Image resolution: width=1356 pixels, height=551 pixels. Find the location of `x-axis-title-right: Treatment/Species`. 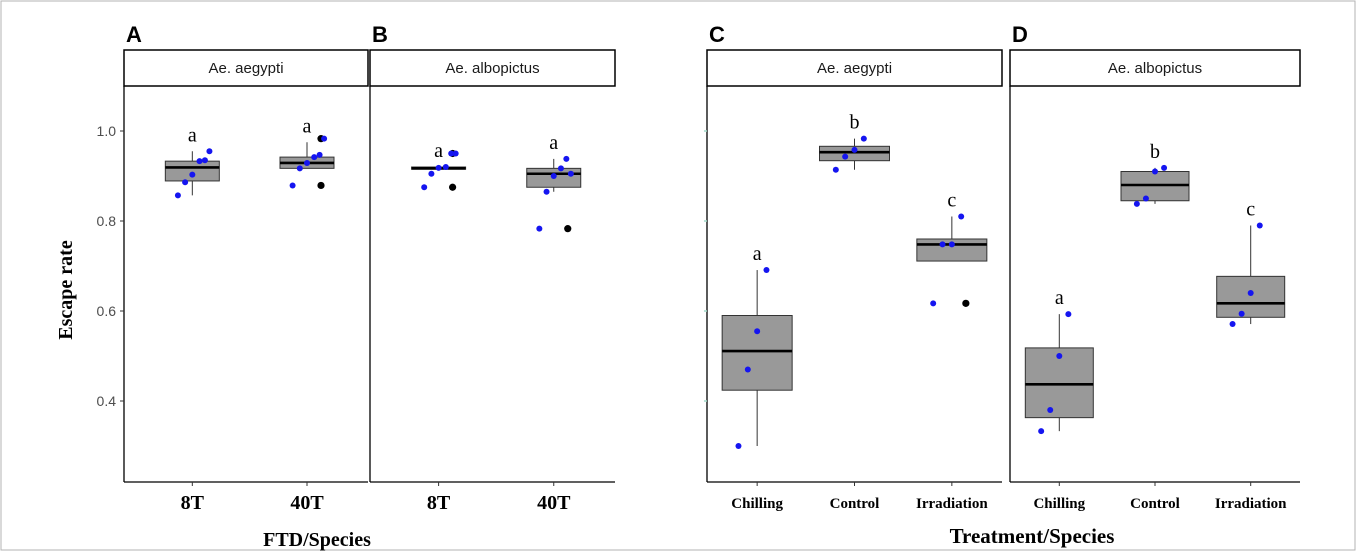

x-axis-title-right: Treatment/Species is located at coordinates (1032, 536).